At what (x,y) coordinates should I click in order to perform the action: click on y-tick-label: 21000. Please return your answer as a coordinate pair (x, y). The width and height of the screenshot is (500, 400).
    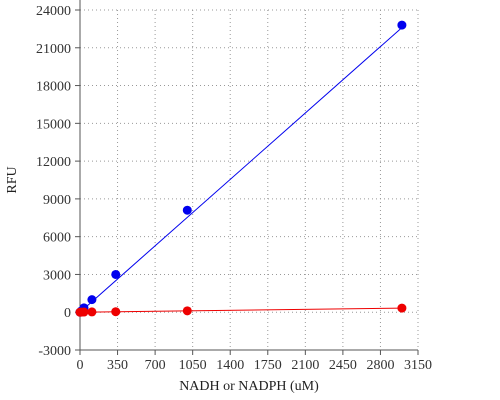
    Looking at the image, I should click on (53, 49).